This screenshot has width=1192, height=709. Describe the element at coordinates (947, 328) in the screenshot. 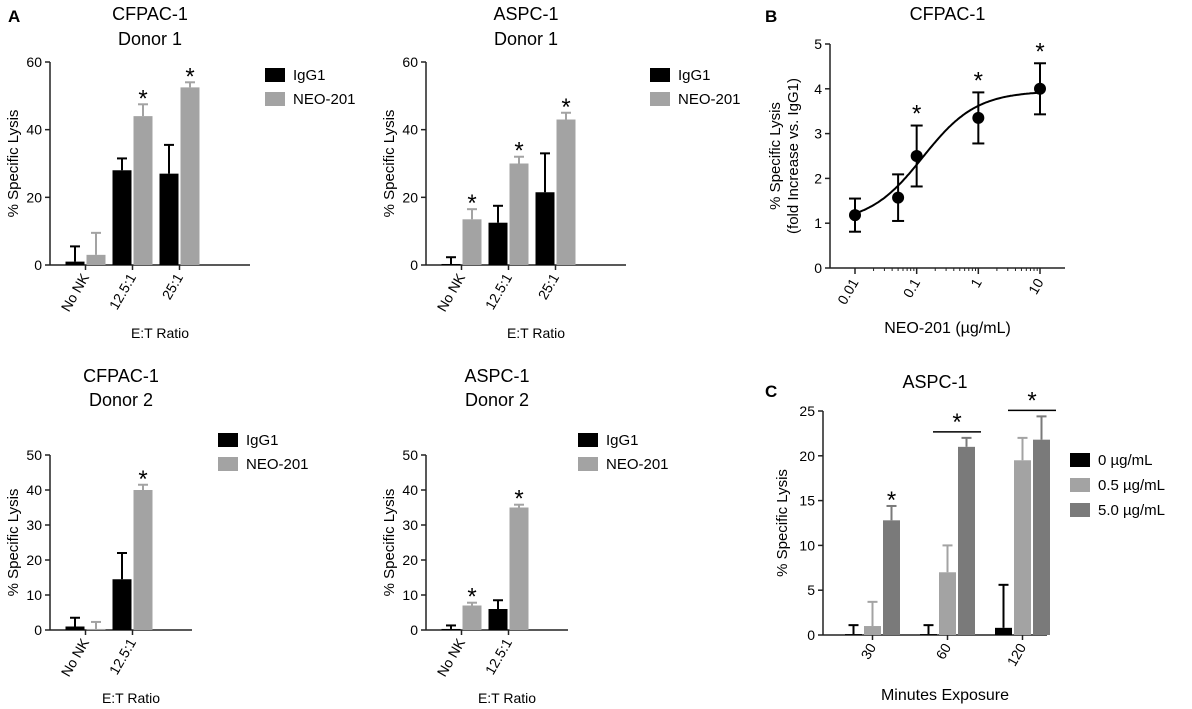

I see `x-axis-label: NEO-201 (µg/mL)` at that location.